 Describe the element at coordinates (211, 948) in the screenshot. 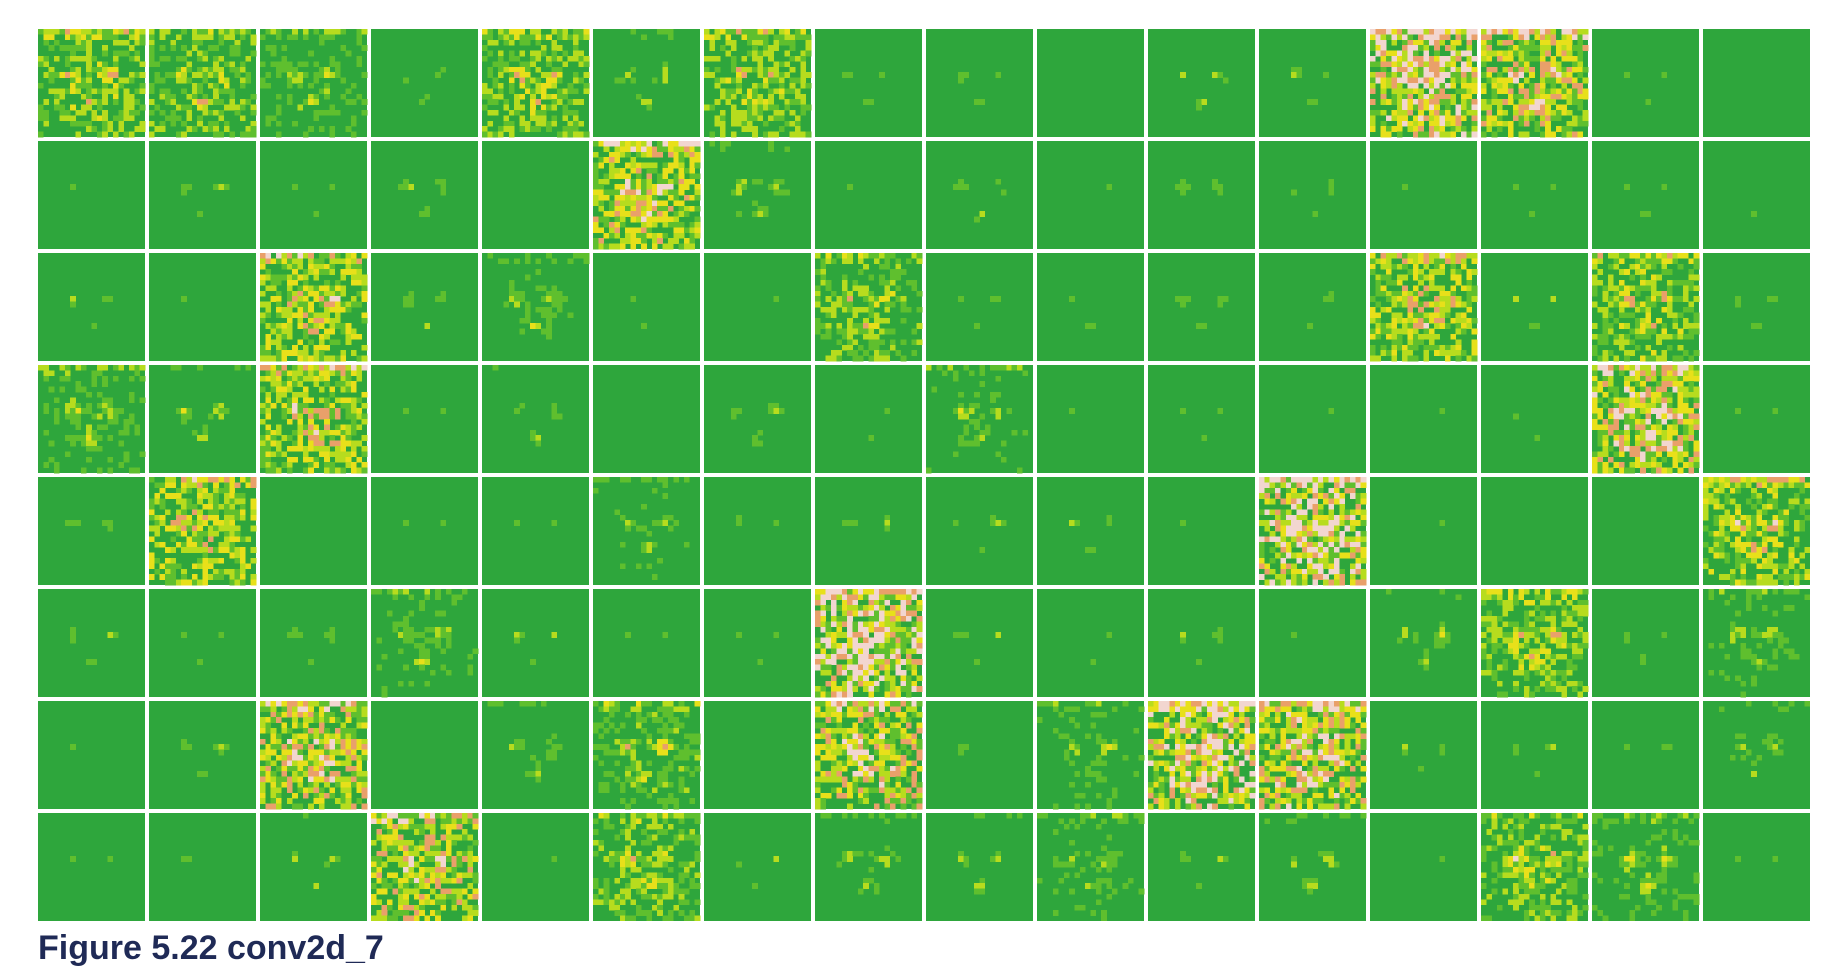

I see `figure-caption: Figure 5.22 conv2d_7` at that location.